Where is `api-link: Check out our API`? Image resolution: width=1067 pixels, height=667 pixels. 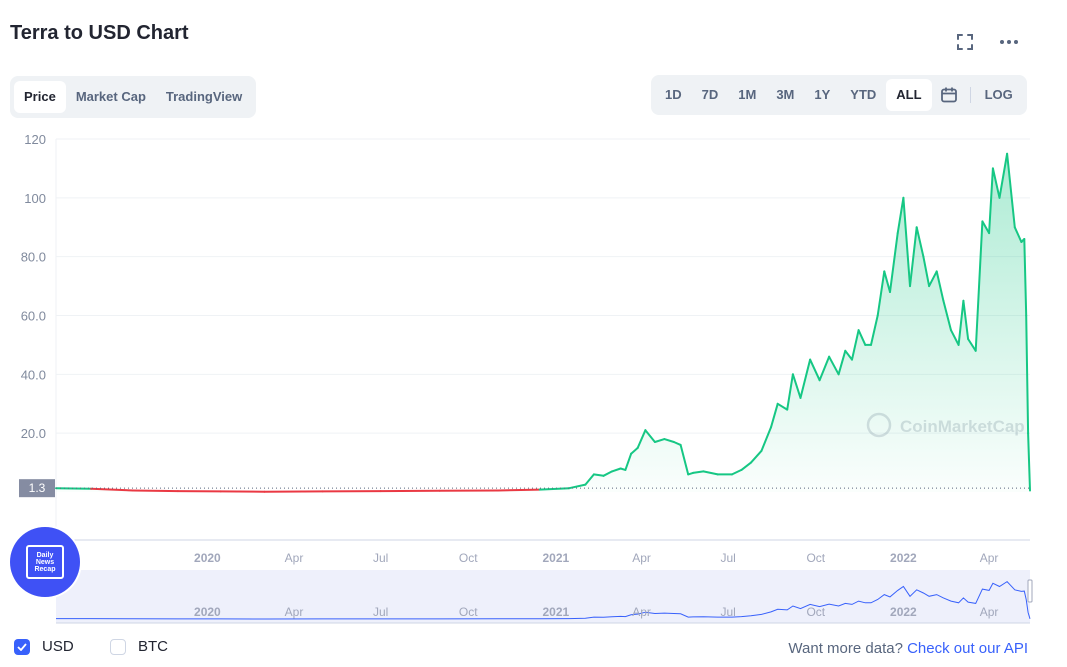 api-link: Check out our API is located at coordinates (967, 648).